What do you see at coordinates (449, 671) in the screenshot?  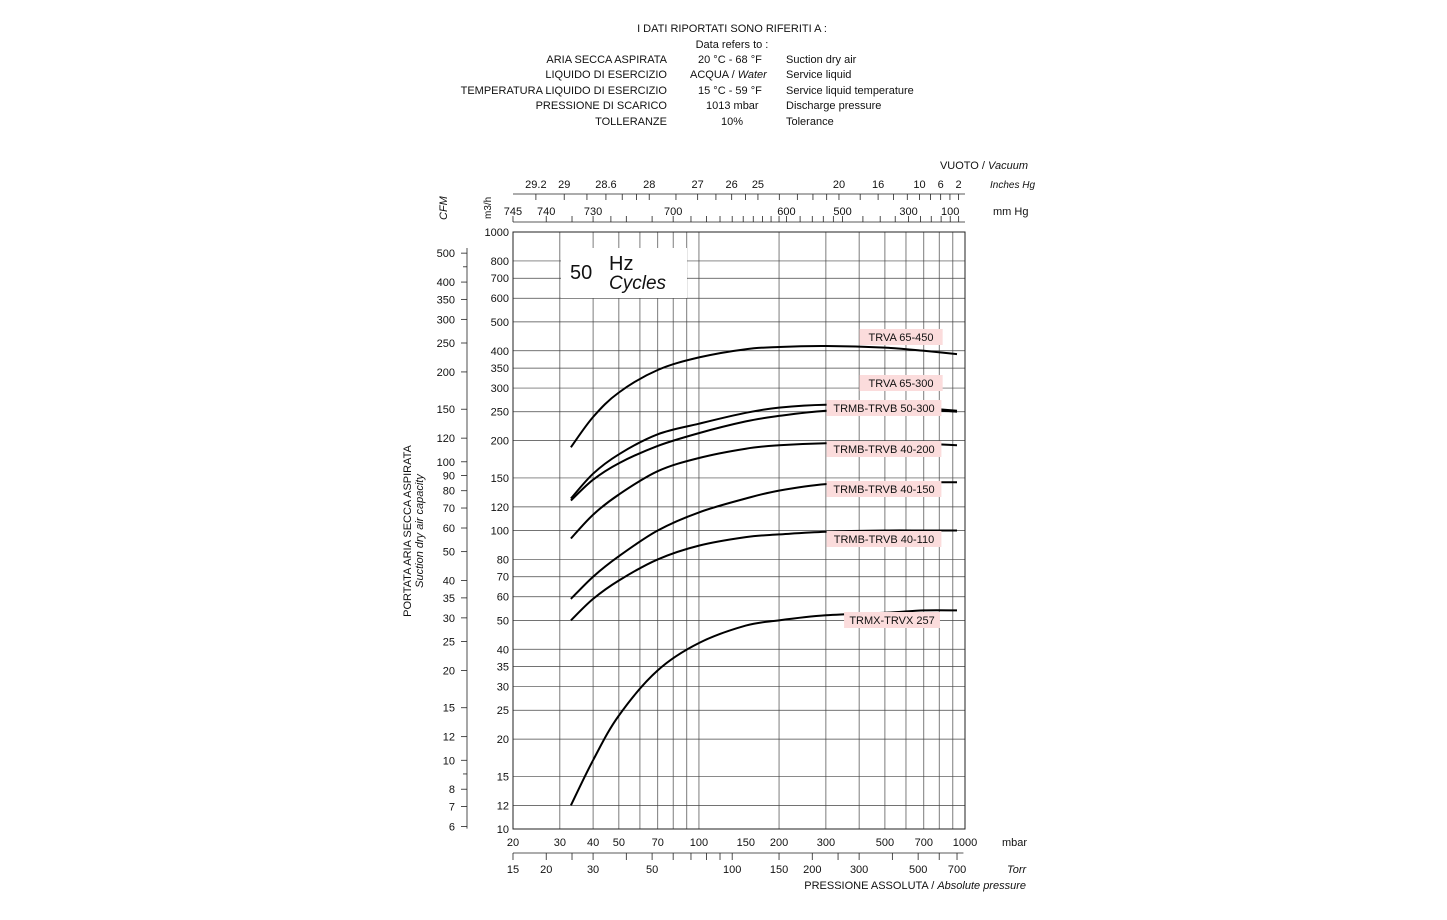 I see `y-tick-label-cfm: 20` at bounding box center [449, 671].